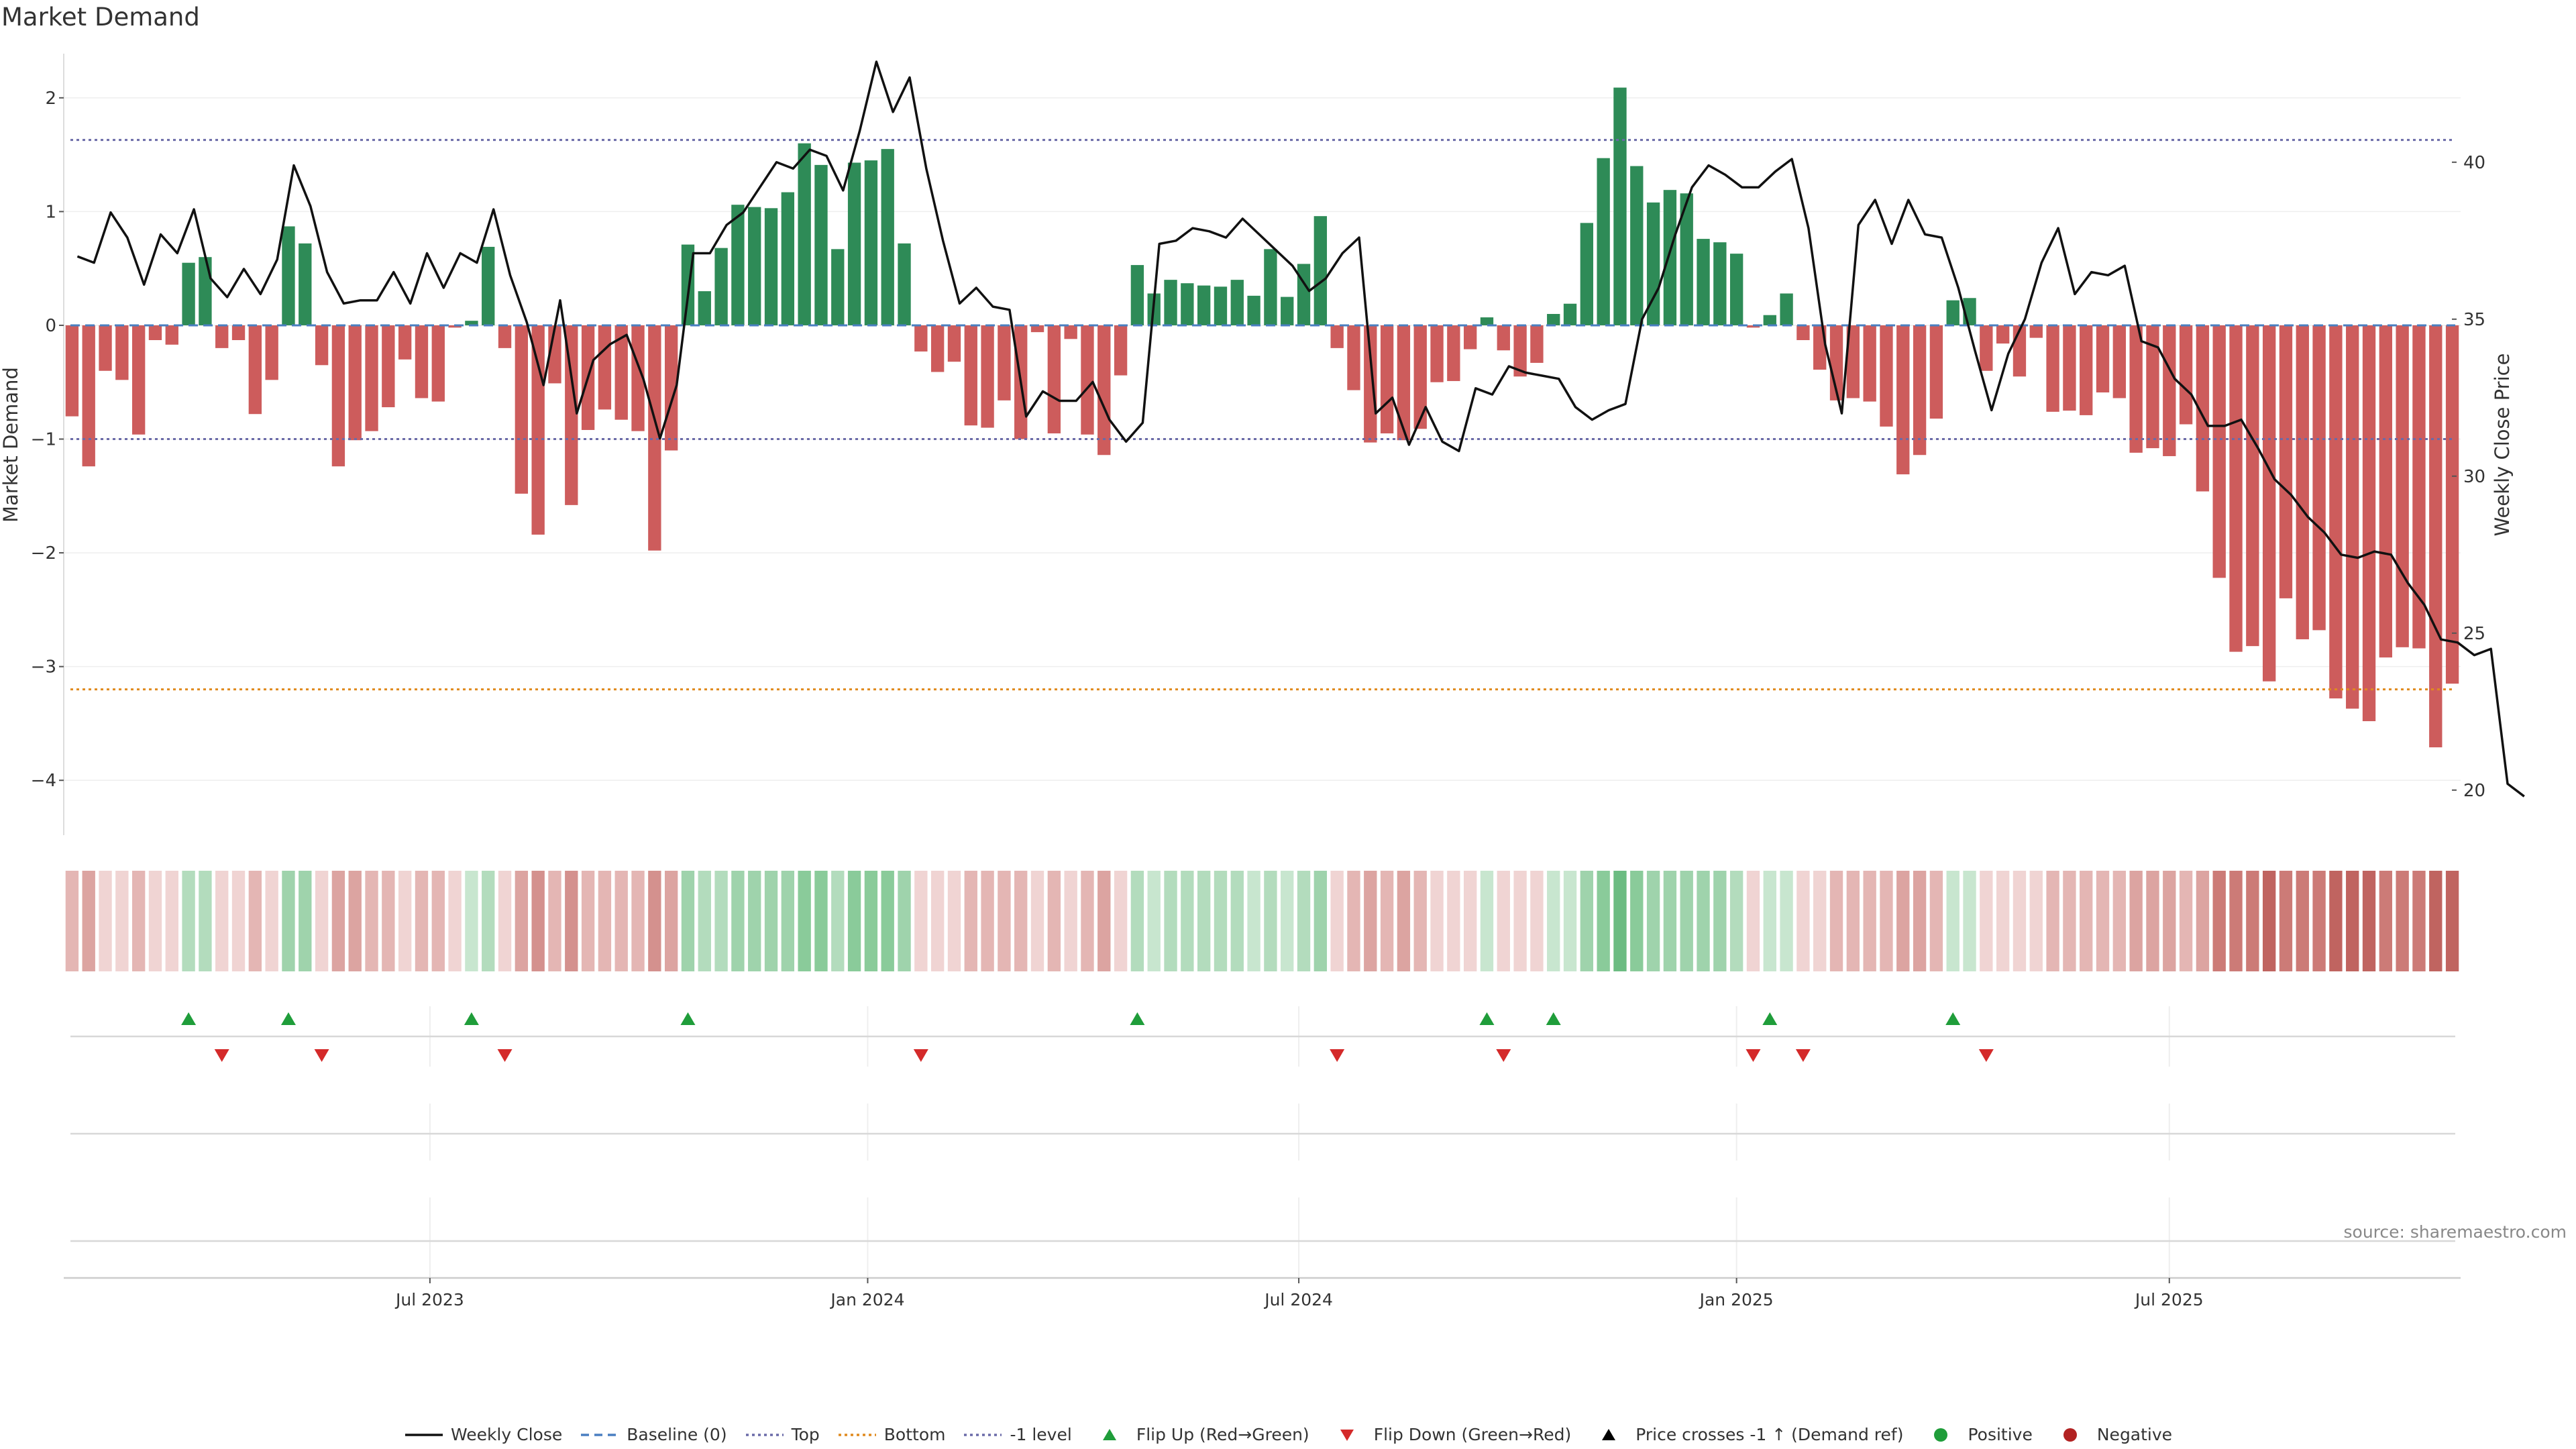  What do you see at coordinates (50, 99) in the screenshot?
I see `y-tick-label: 2` at bounding box center [50, 99].